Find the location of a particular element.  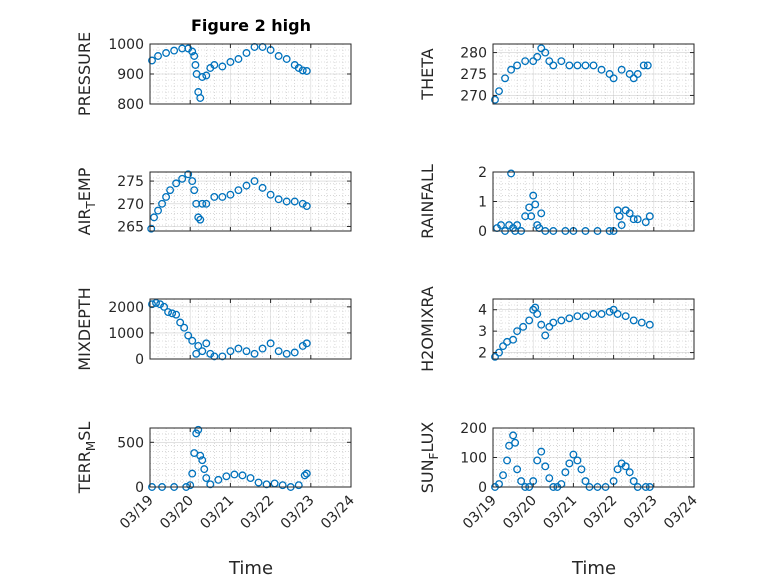

x-tick-label: 03/24 is located at coordinates (338, 512).